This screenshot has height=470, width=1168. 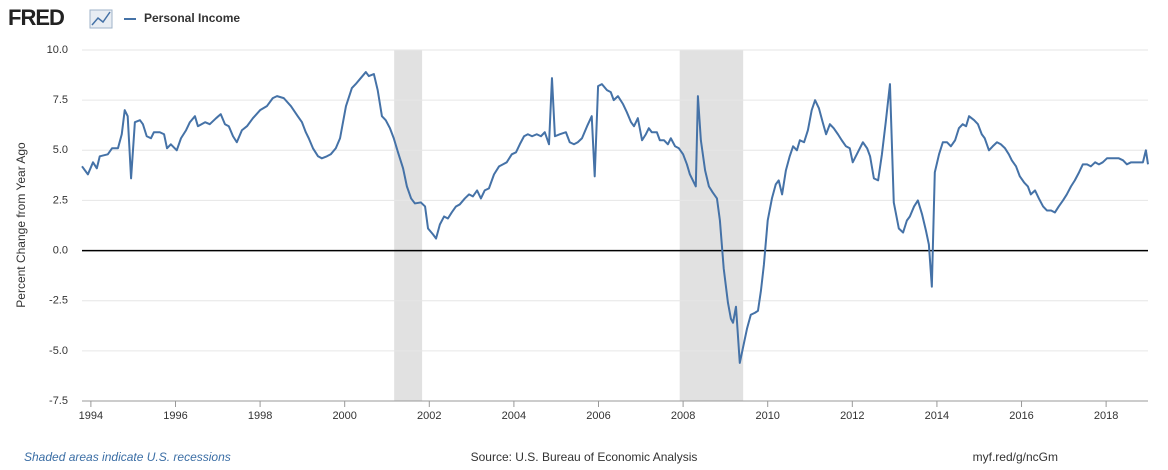 I want to click on logo: FRED, so click(x=60, y=17).